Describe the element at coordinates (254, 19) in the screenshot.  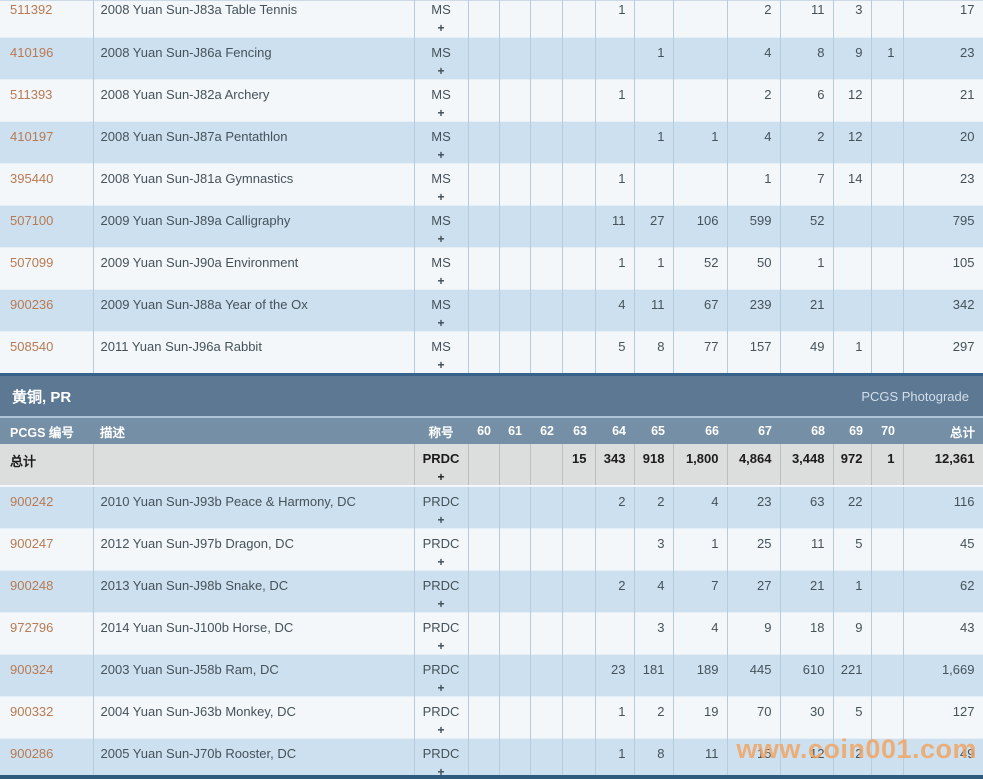
I see `coin-description: 2008 Yuan Sun-J83a Table Tennis` at that location.